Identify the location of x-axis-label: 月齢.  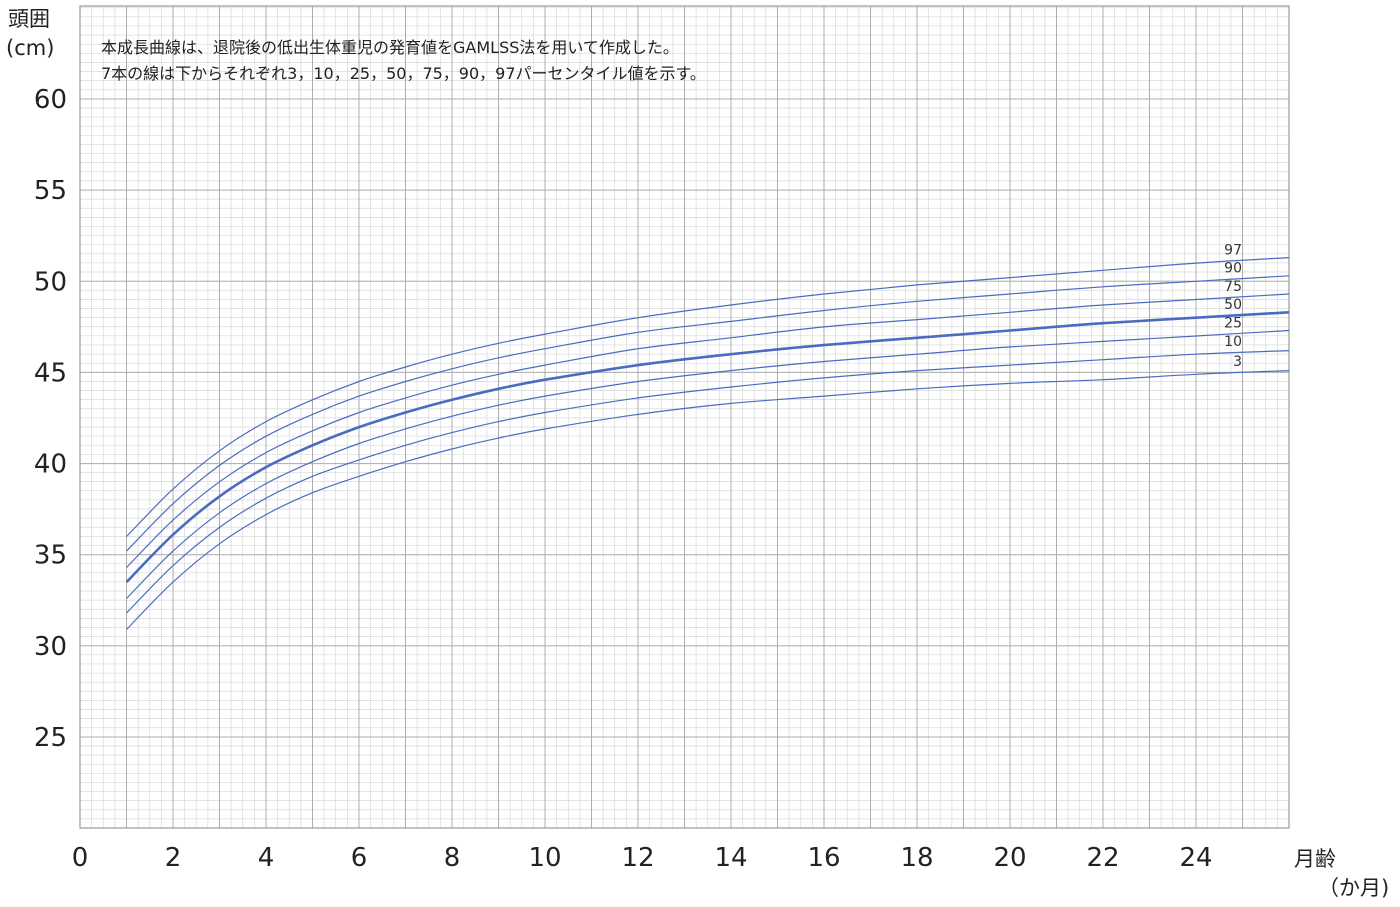
(1315, 859).